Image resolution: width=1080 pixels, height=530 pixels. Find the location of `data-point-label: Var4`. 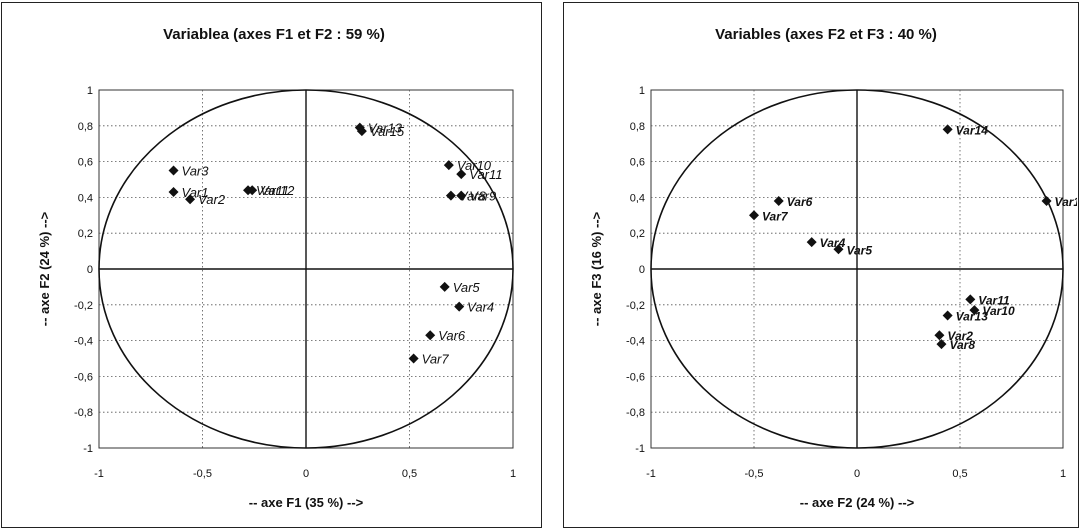

data-point-label: Var4 is located at coordinates (480, 307).